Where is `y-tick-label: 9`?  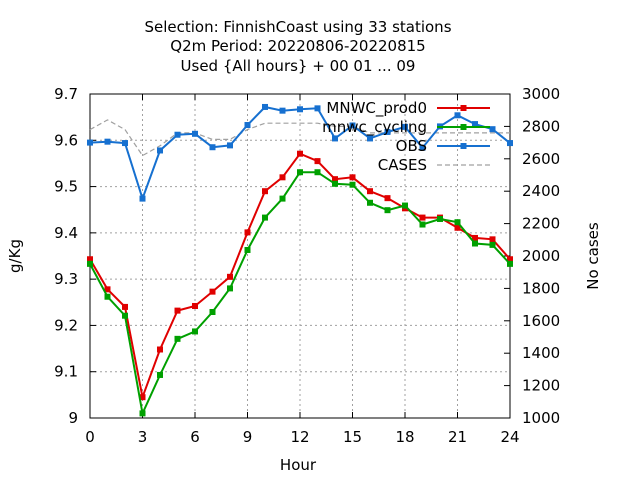 y-tick-label: 9 is located at coordinates (73, 418).